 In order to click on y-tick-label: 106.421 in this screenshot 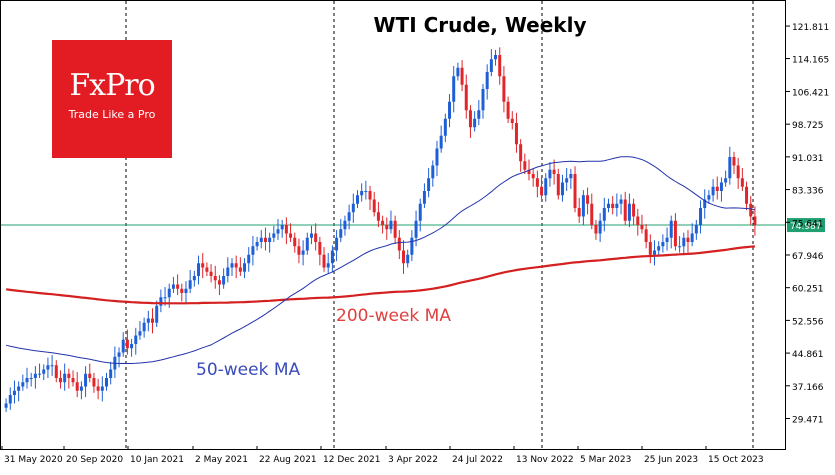, I will do `click(810, 93)`.